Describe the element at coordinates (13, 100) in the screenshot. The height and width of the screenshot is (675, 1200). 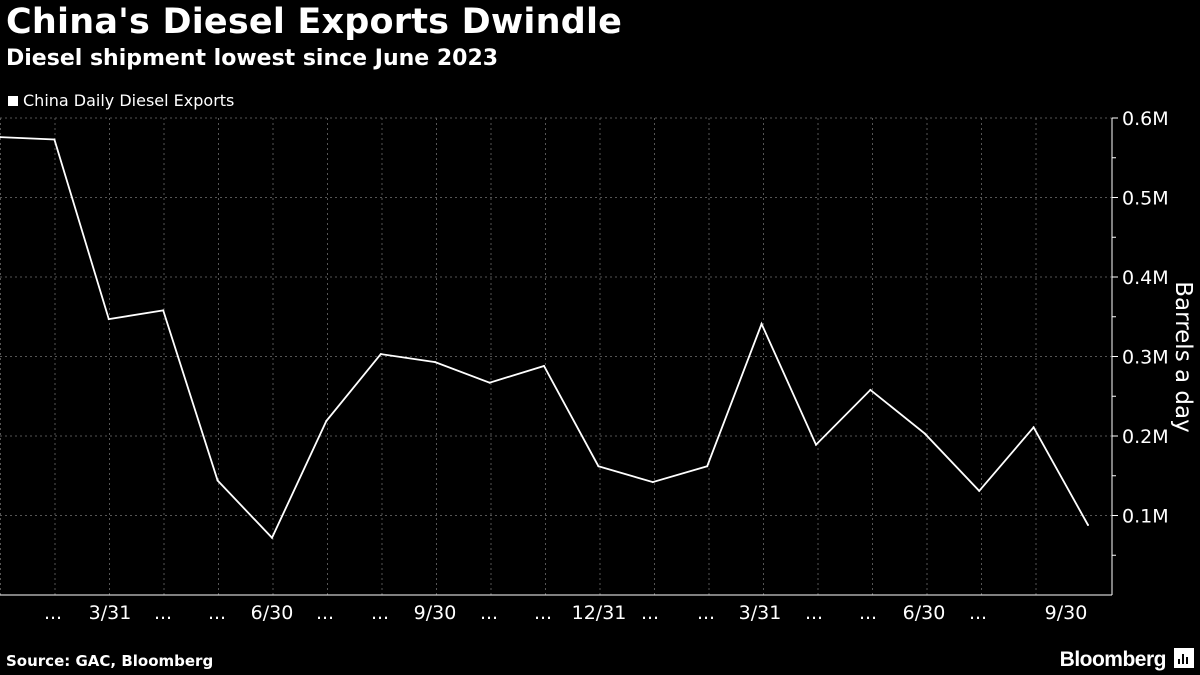
I see `legend-swatch` at that location.